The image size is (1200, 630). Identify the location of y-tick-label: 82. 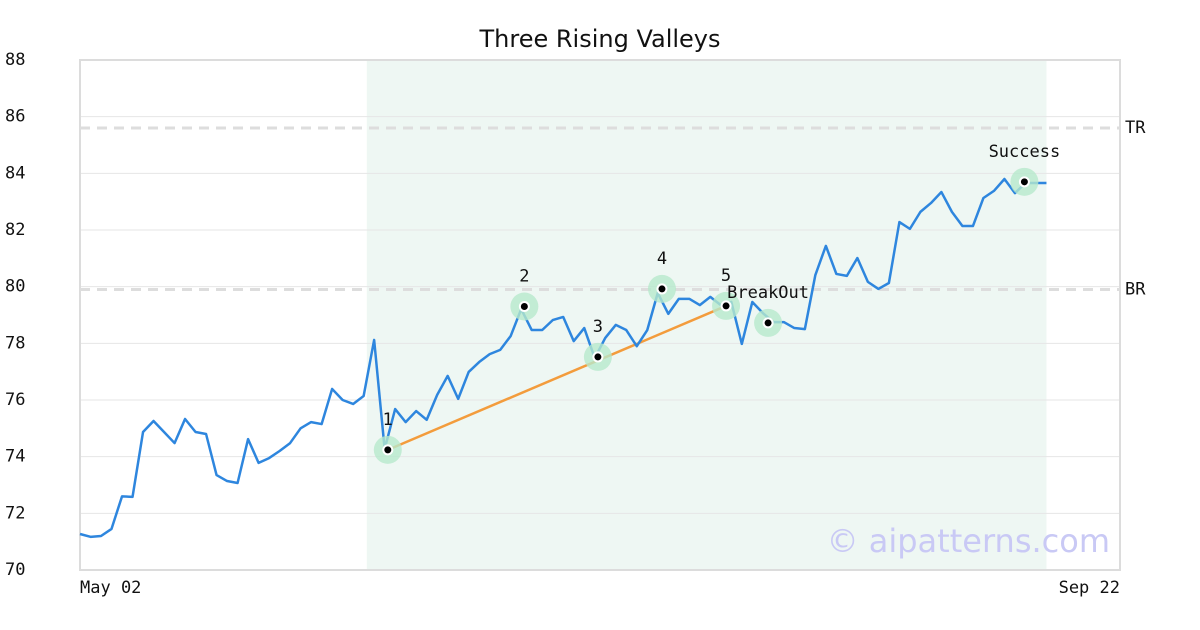
(15, 230).